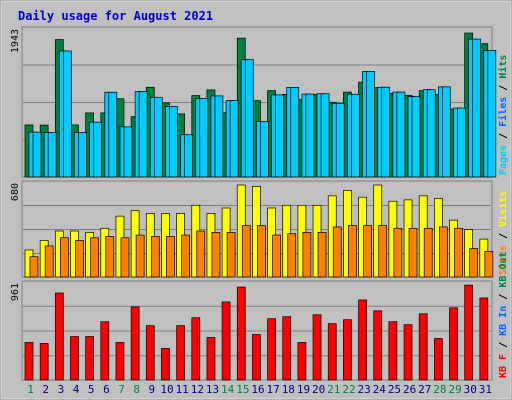  What do you see at coordinates (121, 389) in the screenshot?
I see `x-tick-label: 7` at bounding box center [121, 389].